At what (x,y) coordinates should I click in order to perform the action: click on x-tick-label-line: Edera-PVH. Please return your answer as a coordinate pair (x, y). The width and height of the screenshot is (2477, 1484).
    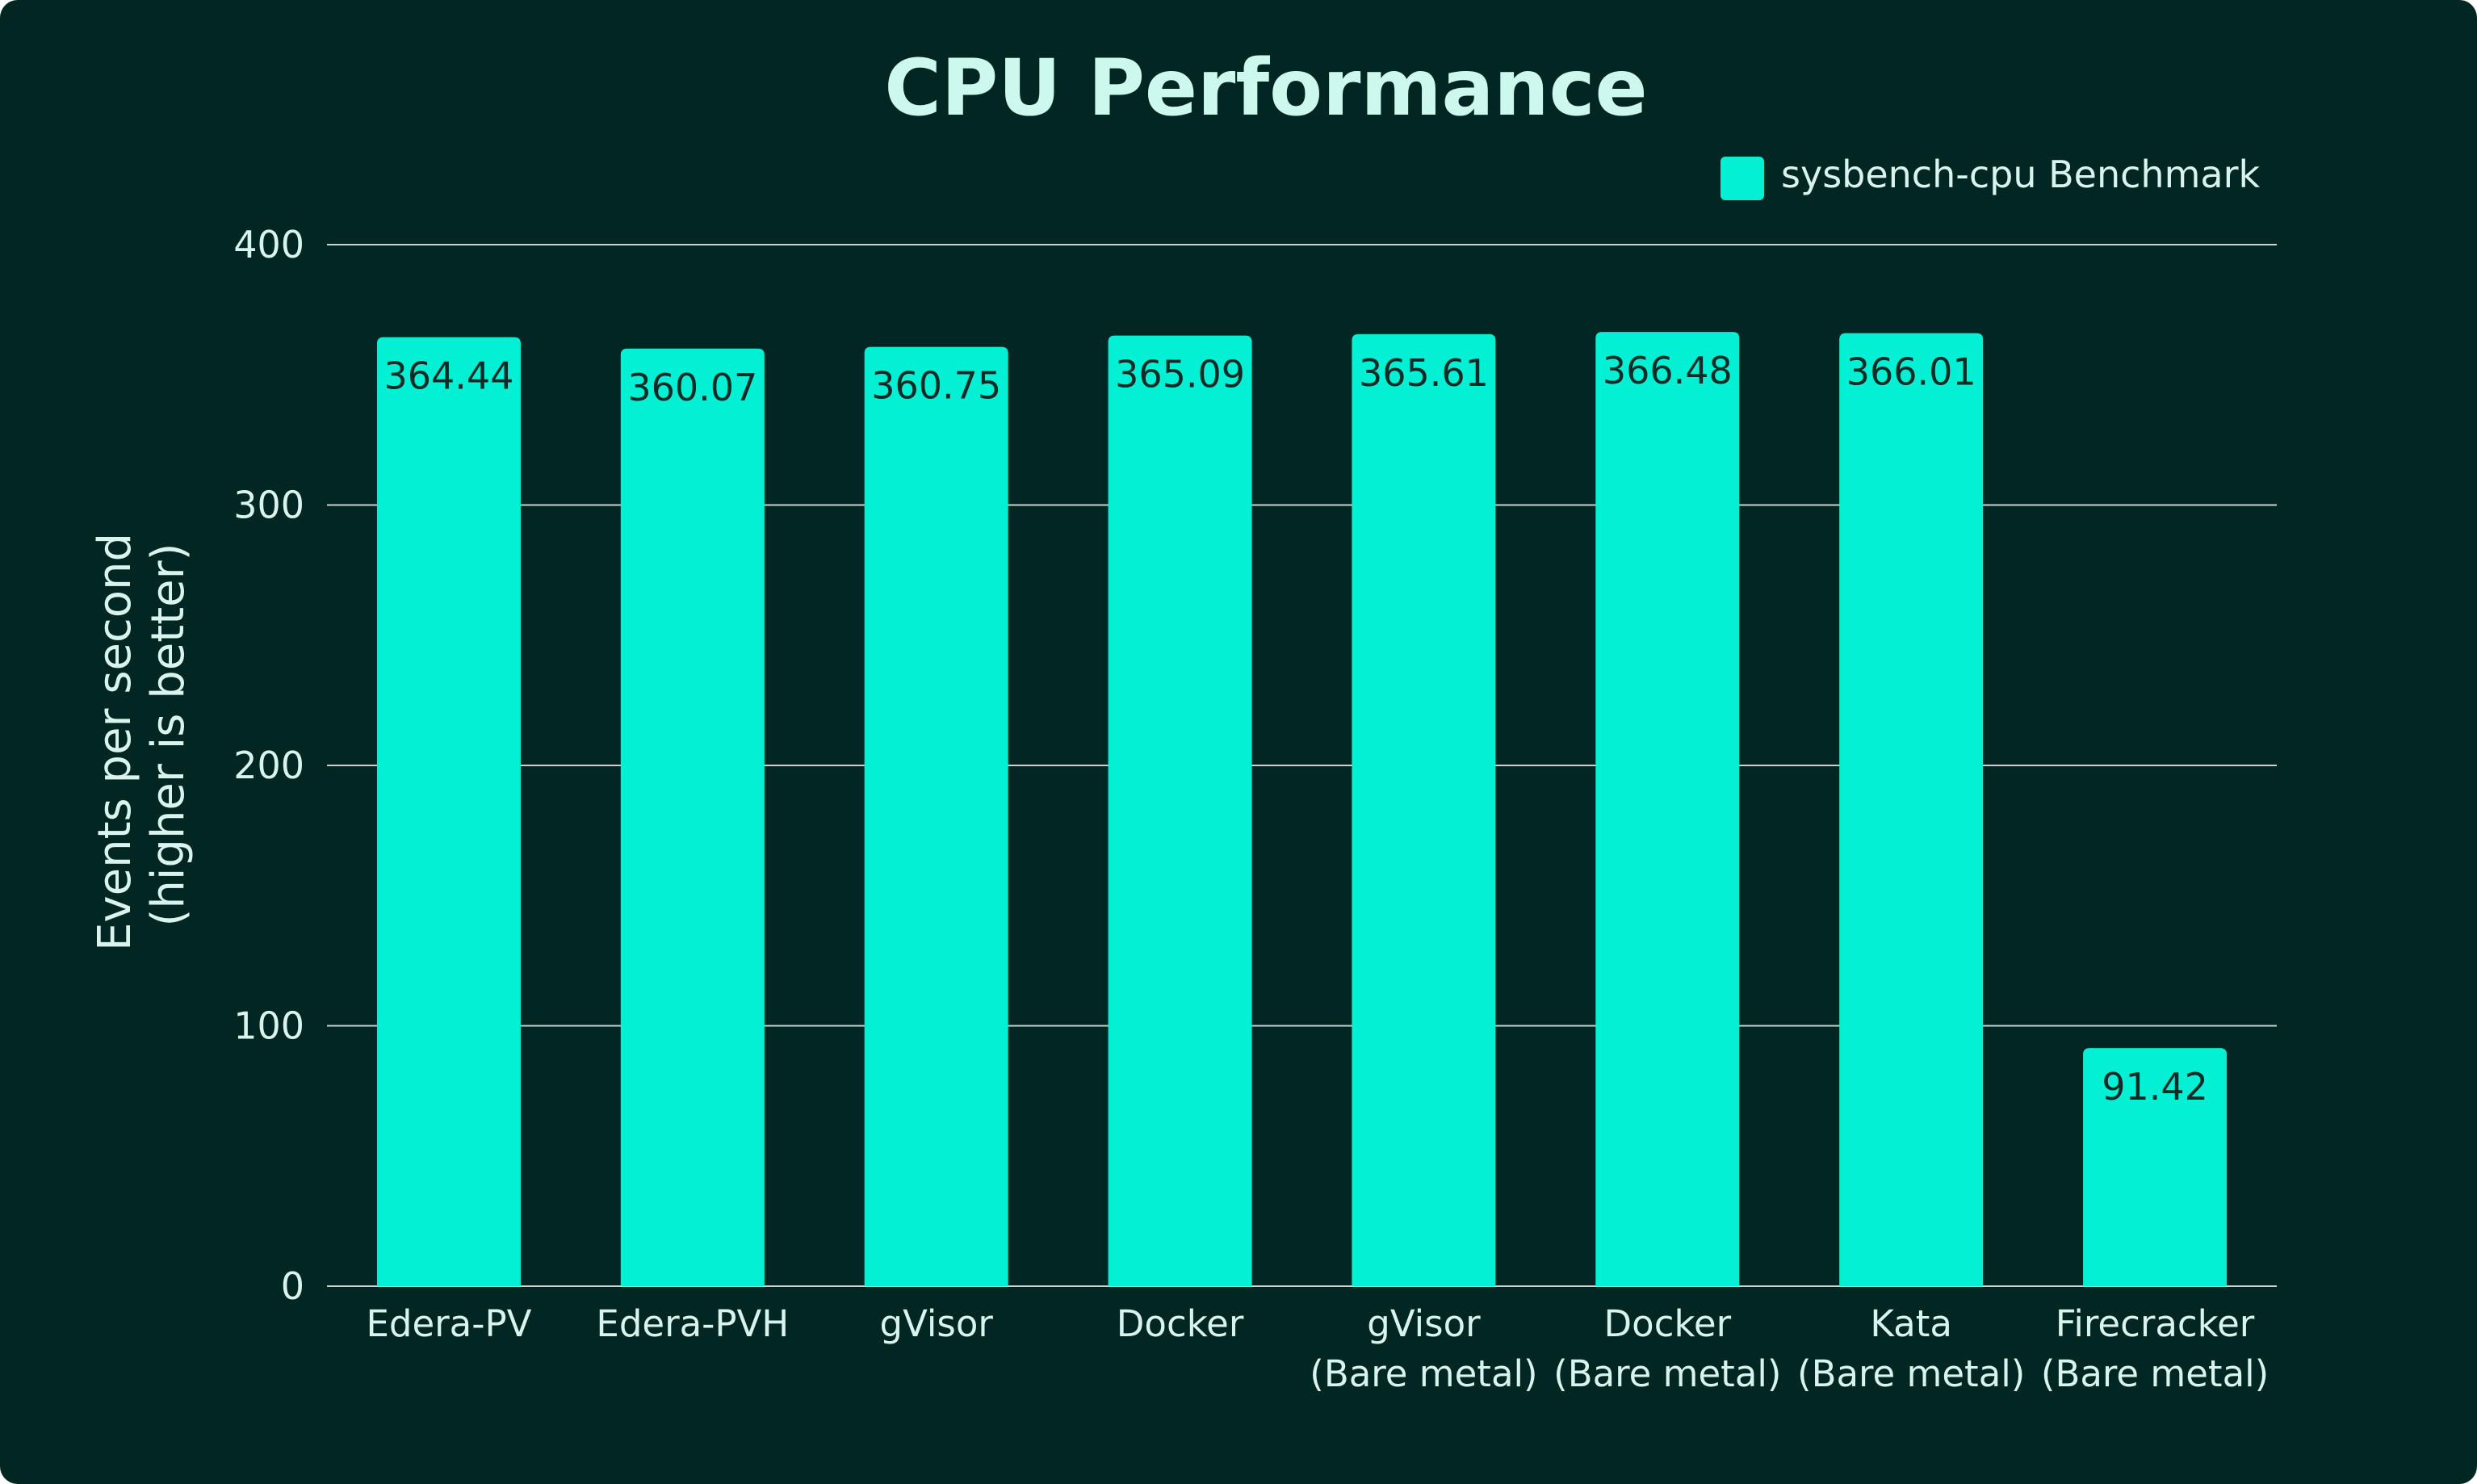
    Looking at the image, I should click on (692, 1323).